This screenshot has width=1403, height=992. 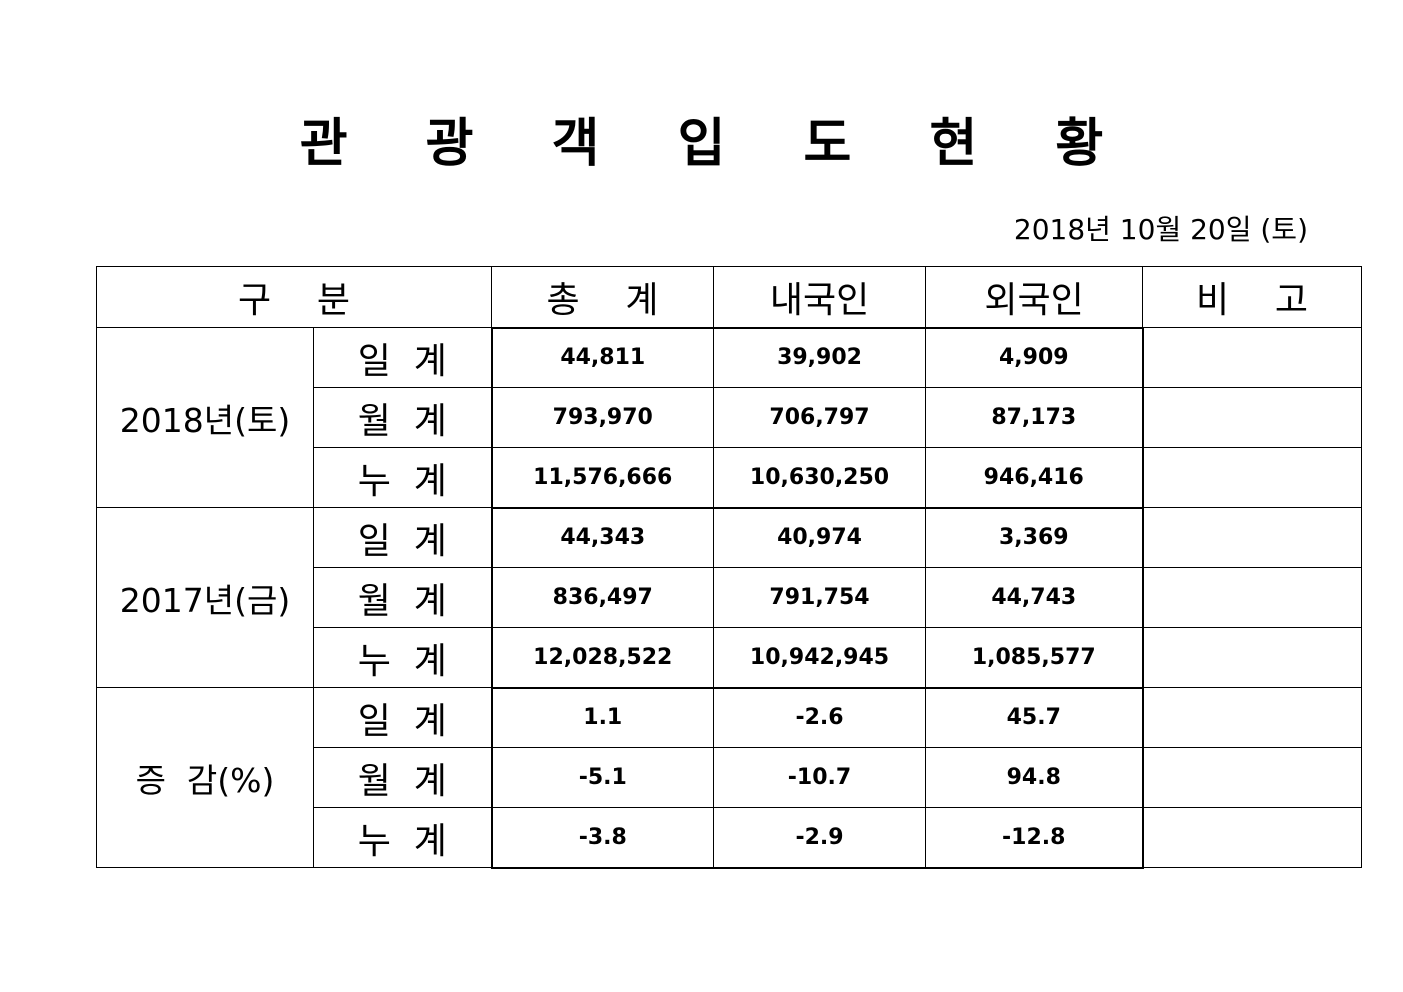 I want to click on cell-domestic: -2.6, so click(x=820, y=717).